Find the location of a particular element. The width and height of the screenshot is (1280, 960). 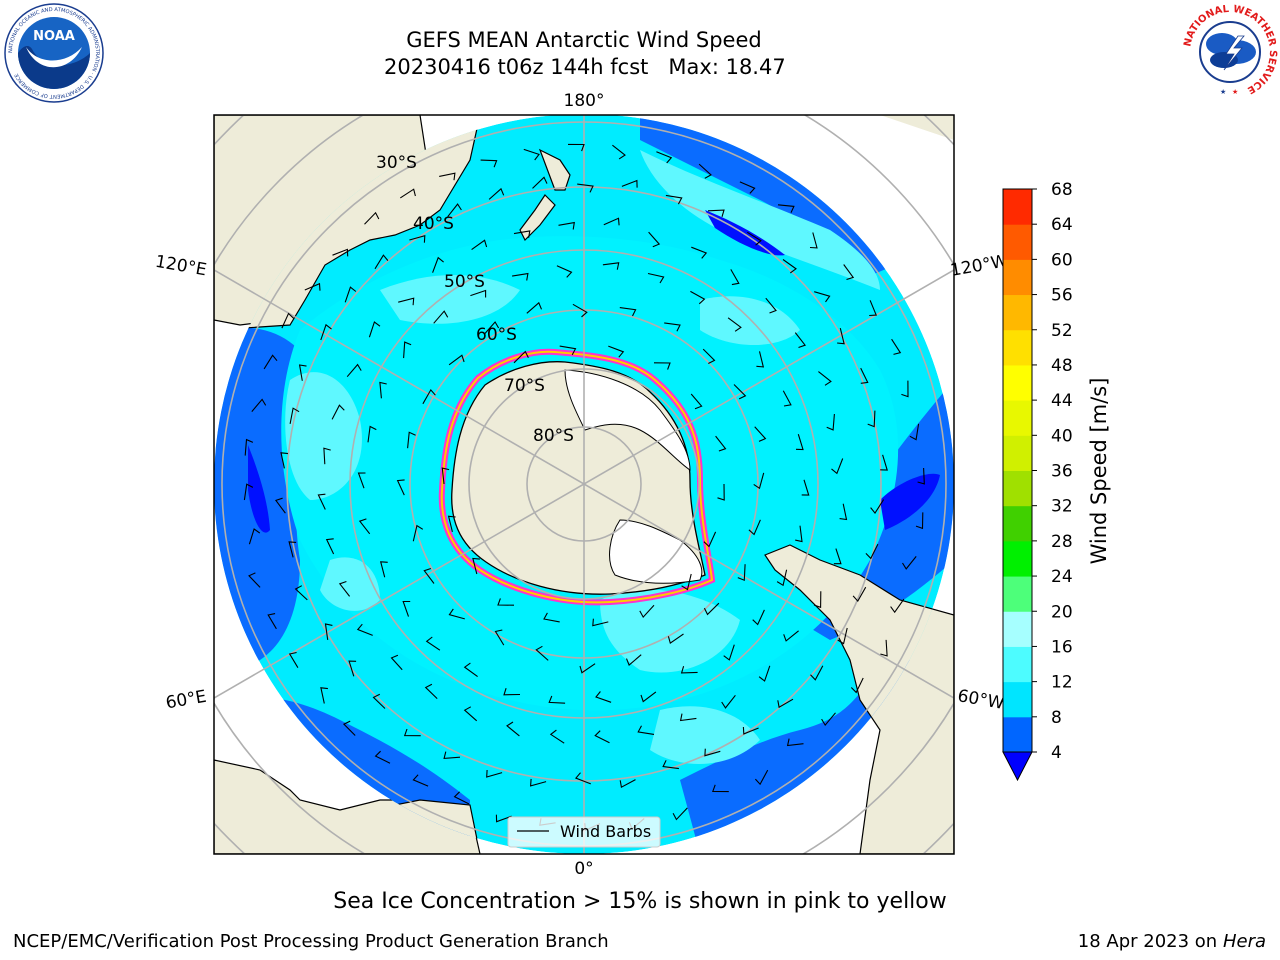

noaa-logo-text: NOAA is located at coordinates (54, 36).